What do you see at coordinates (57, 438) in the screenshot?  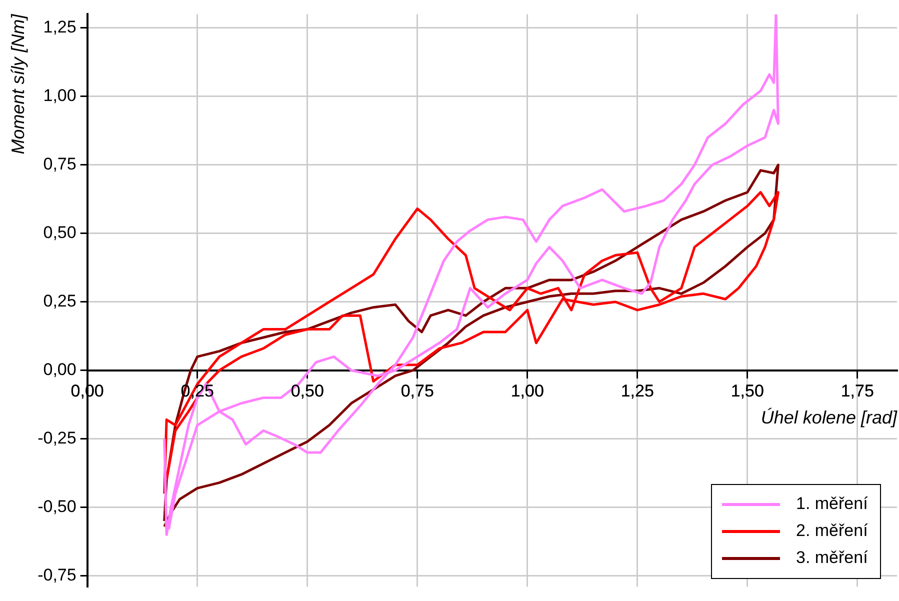 I see `y-tick-label: -0,25` at bounding box center [57, 438].